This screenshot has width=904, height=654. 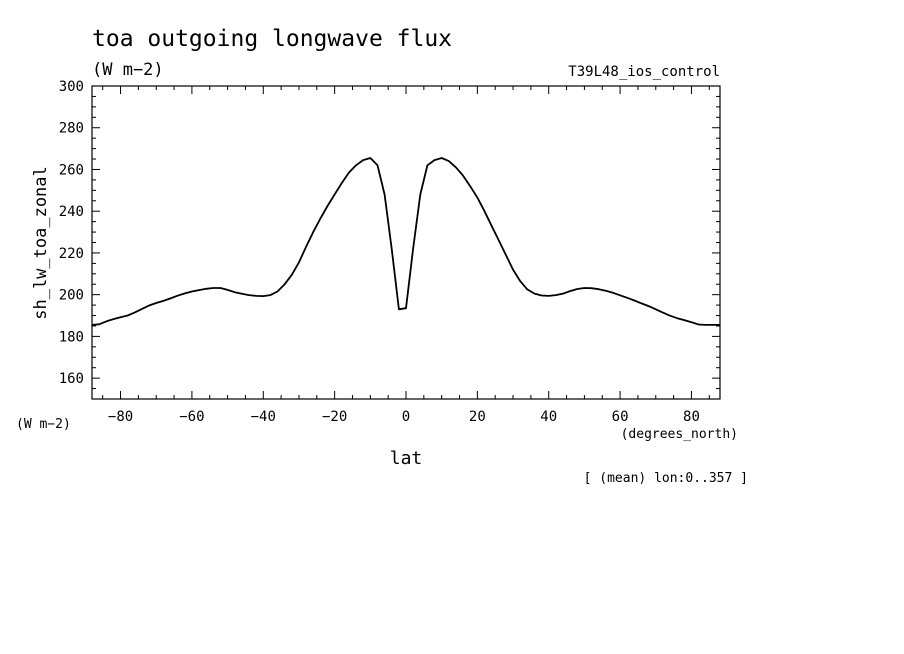 What do you see at coordinates (679, 434) in the screenshot?
I see `x-axis-units: (degrees_north)` at bounding box center [679, 434].